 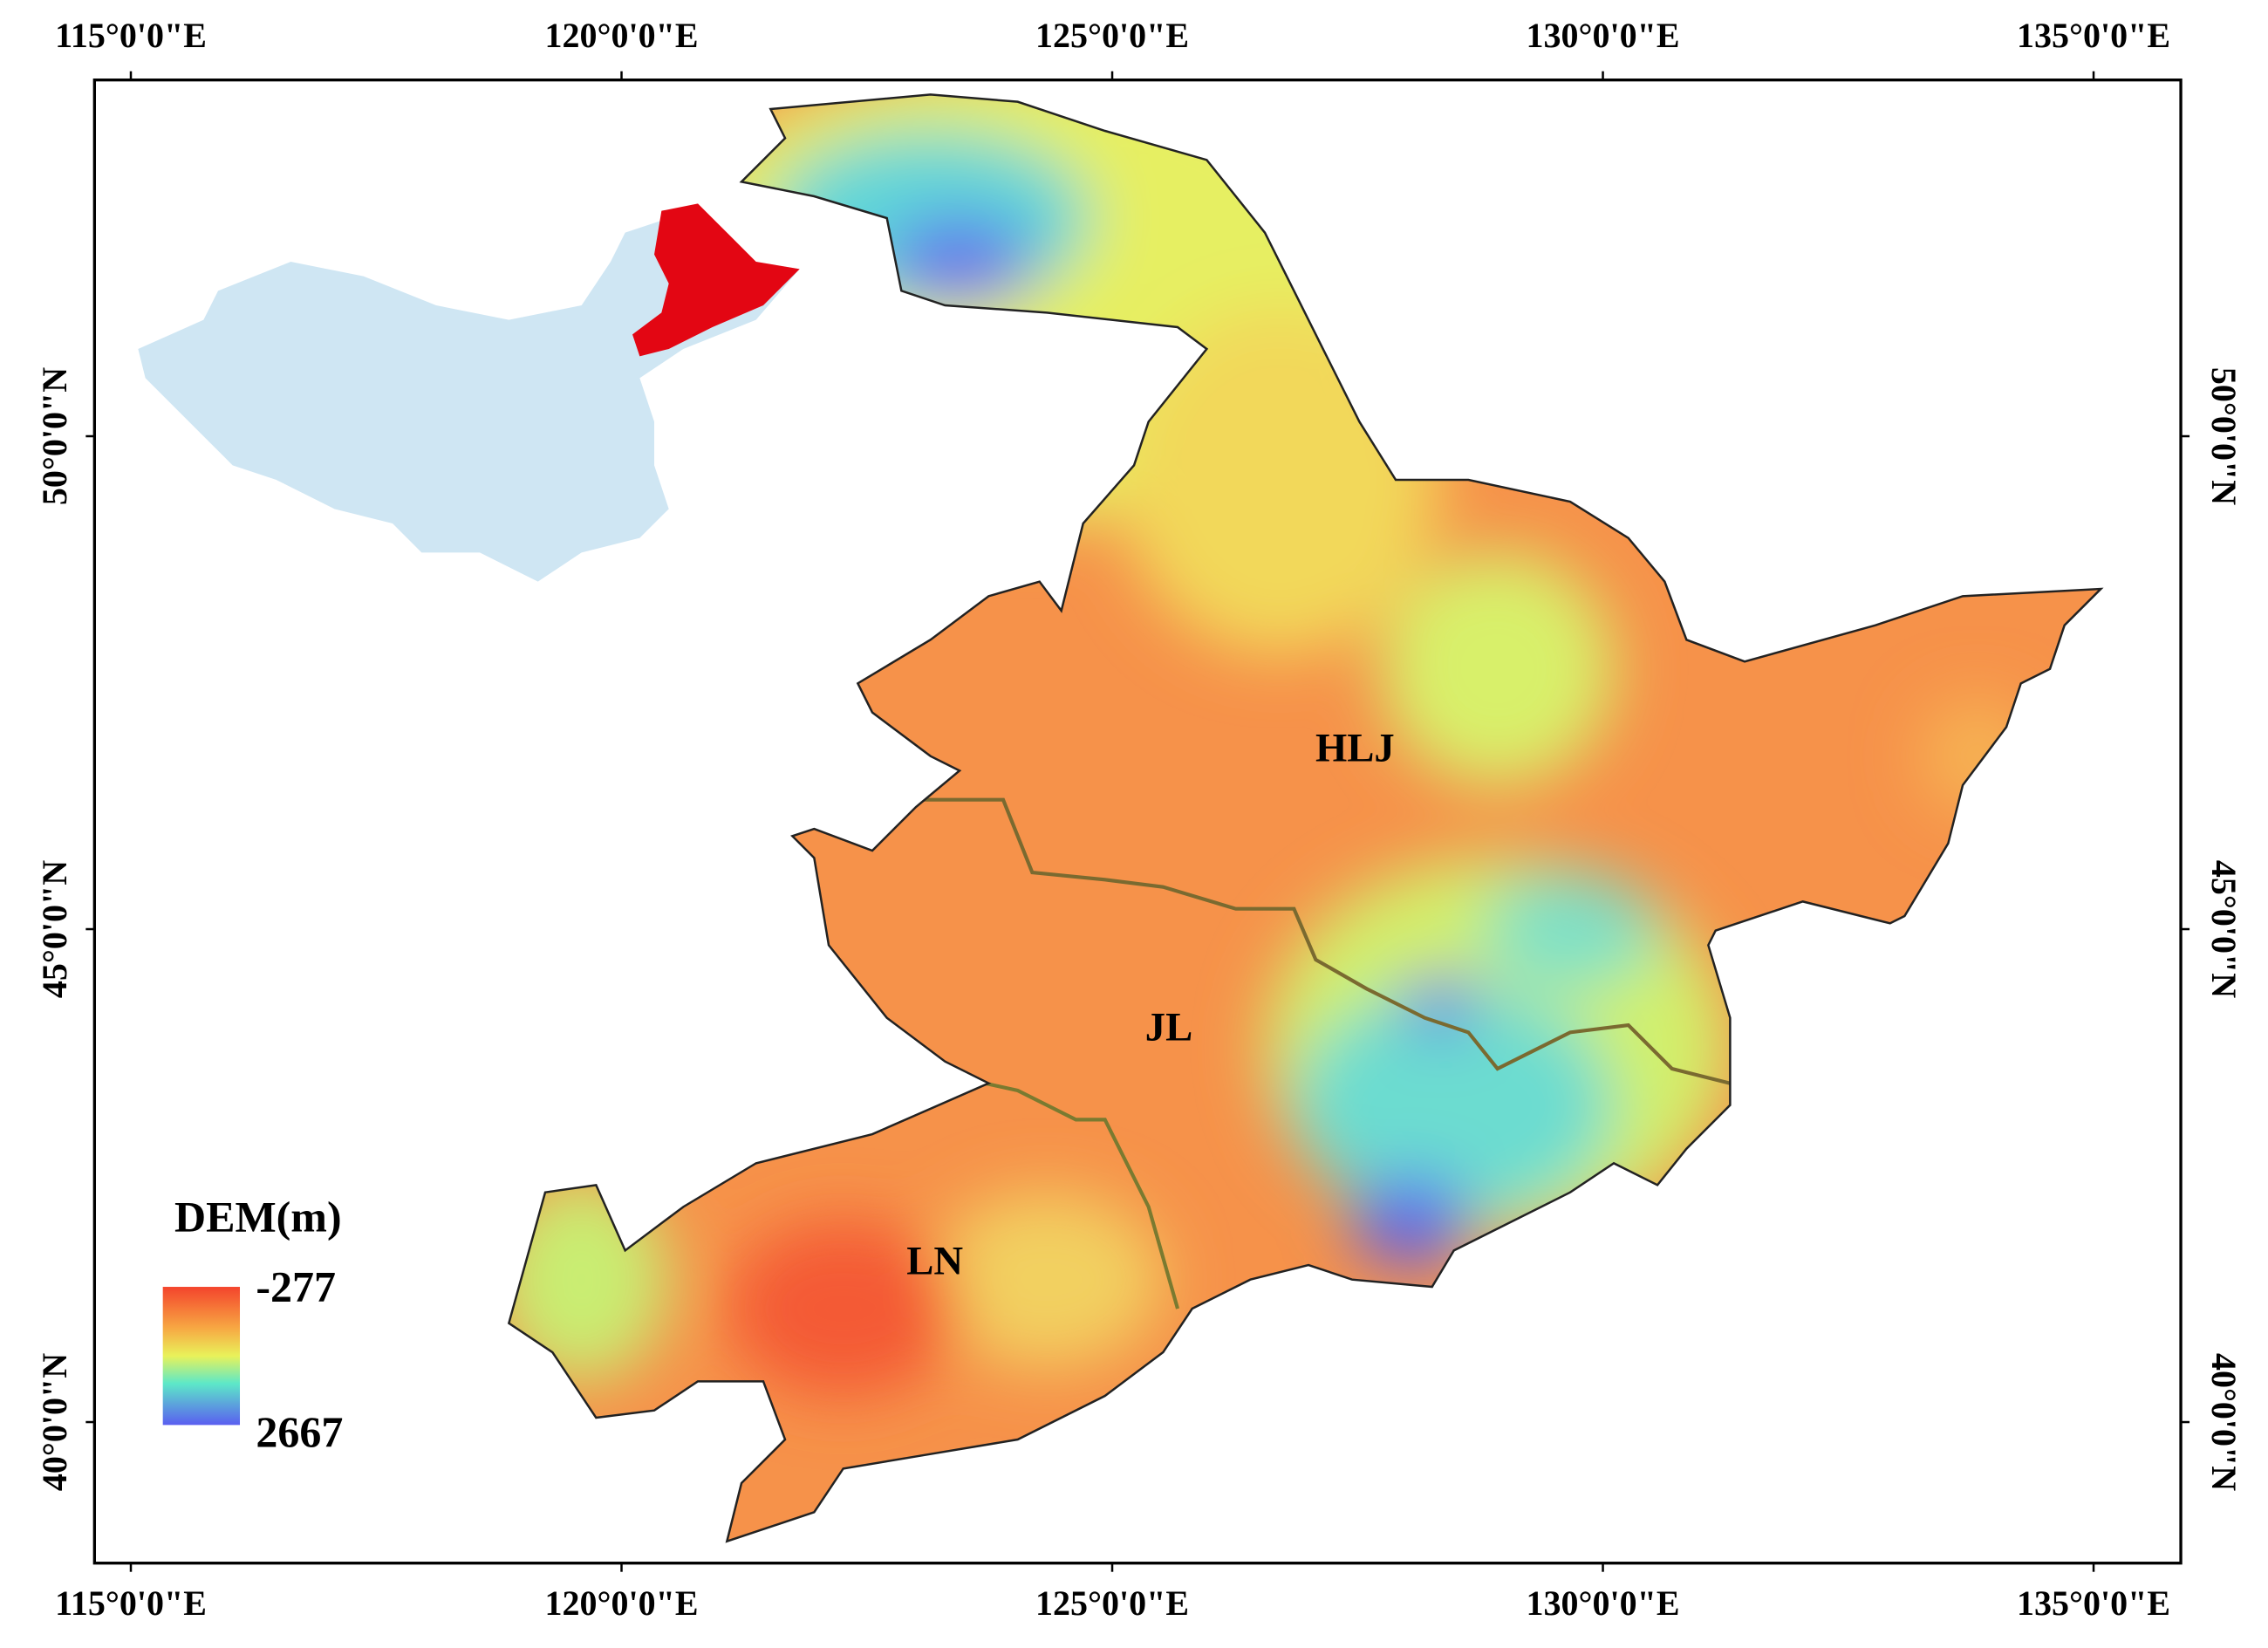 I want to click on region-label: JL, so click(x=1168, y=1027).